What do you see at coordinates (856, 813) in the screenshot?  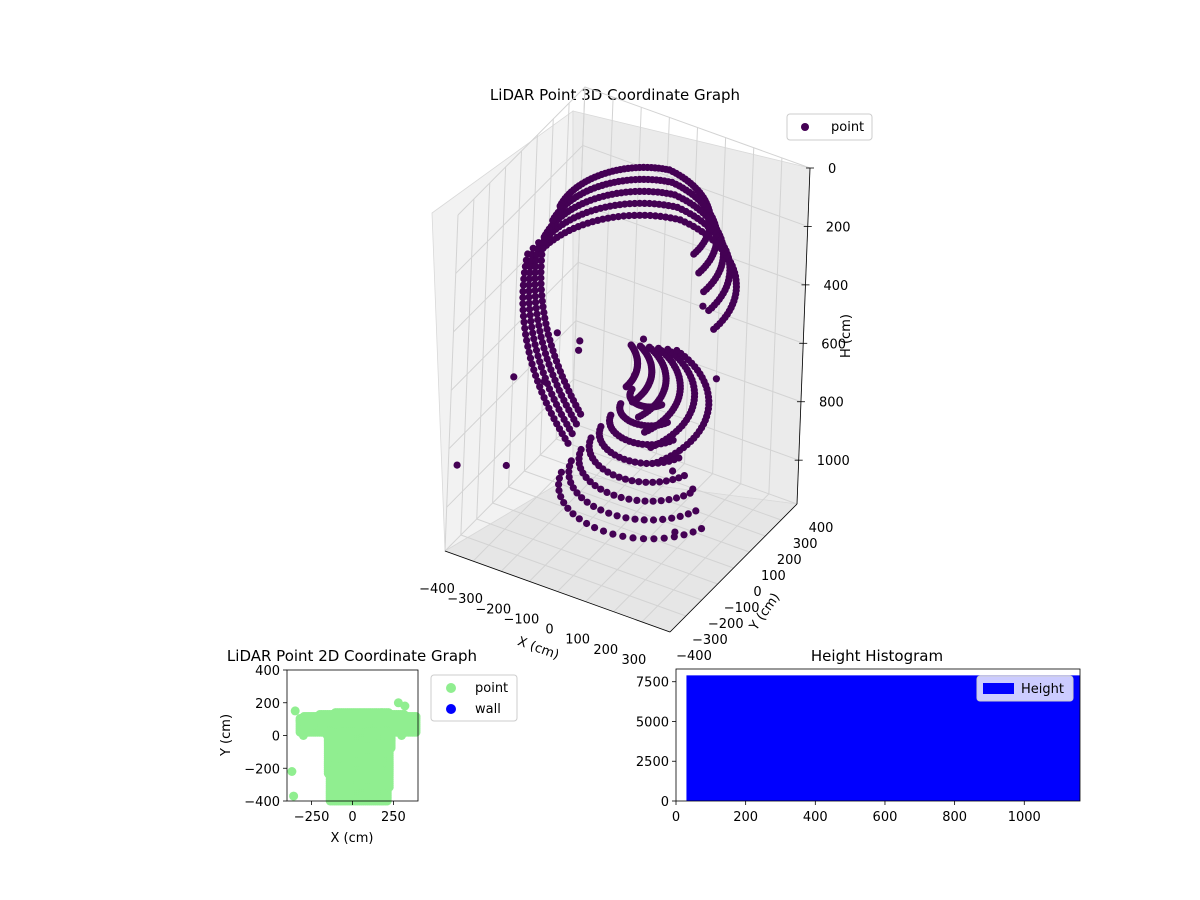 I see `x-tick-labels-histogram: 0 200 400 600 800 1000` at bounding box center [856, 813].